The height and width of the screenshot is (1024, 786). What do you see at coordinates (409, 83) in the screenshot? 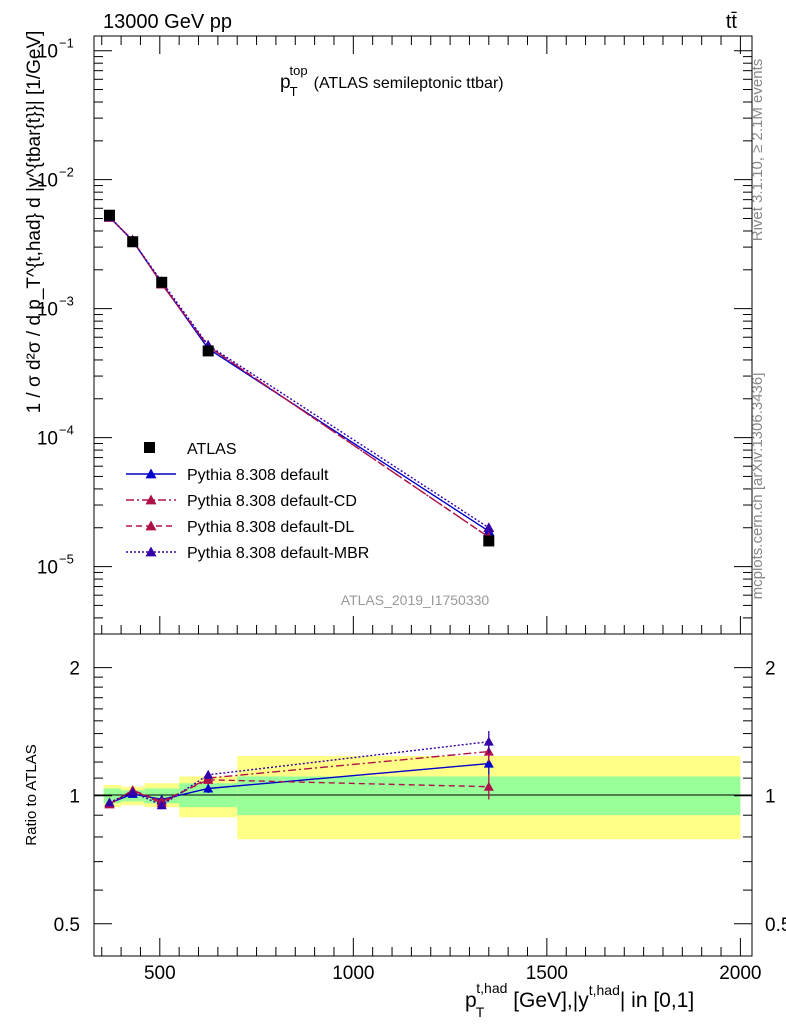
I see `plot-title-rest: (ATLAS semileptonic ttbar)` at bounding box center [409, 83].